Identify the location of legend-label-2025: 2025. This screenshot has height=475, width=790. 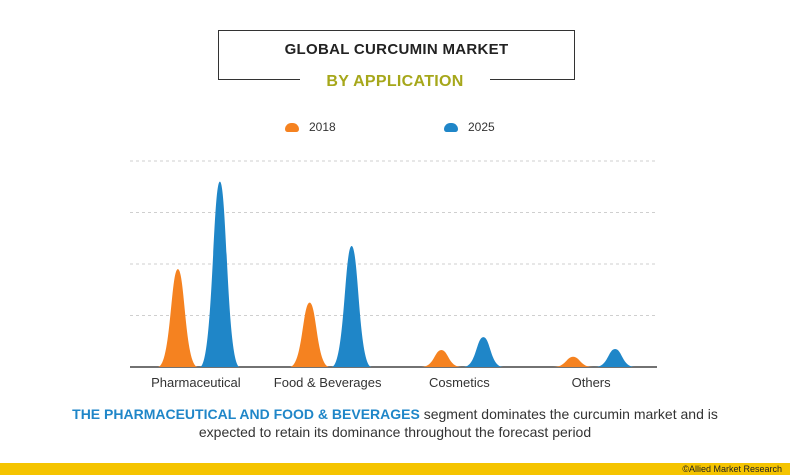
(481, 127).